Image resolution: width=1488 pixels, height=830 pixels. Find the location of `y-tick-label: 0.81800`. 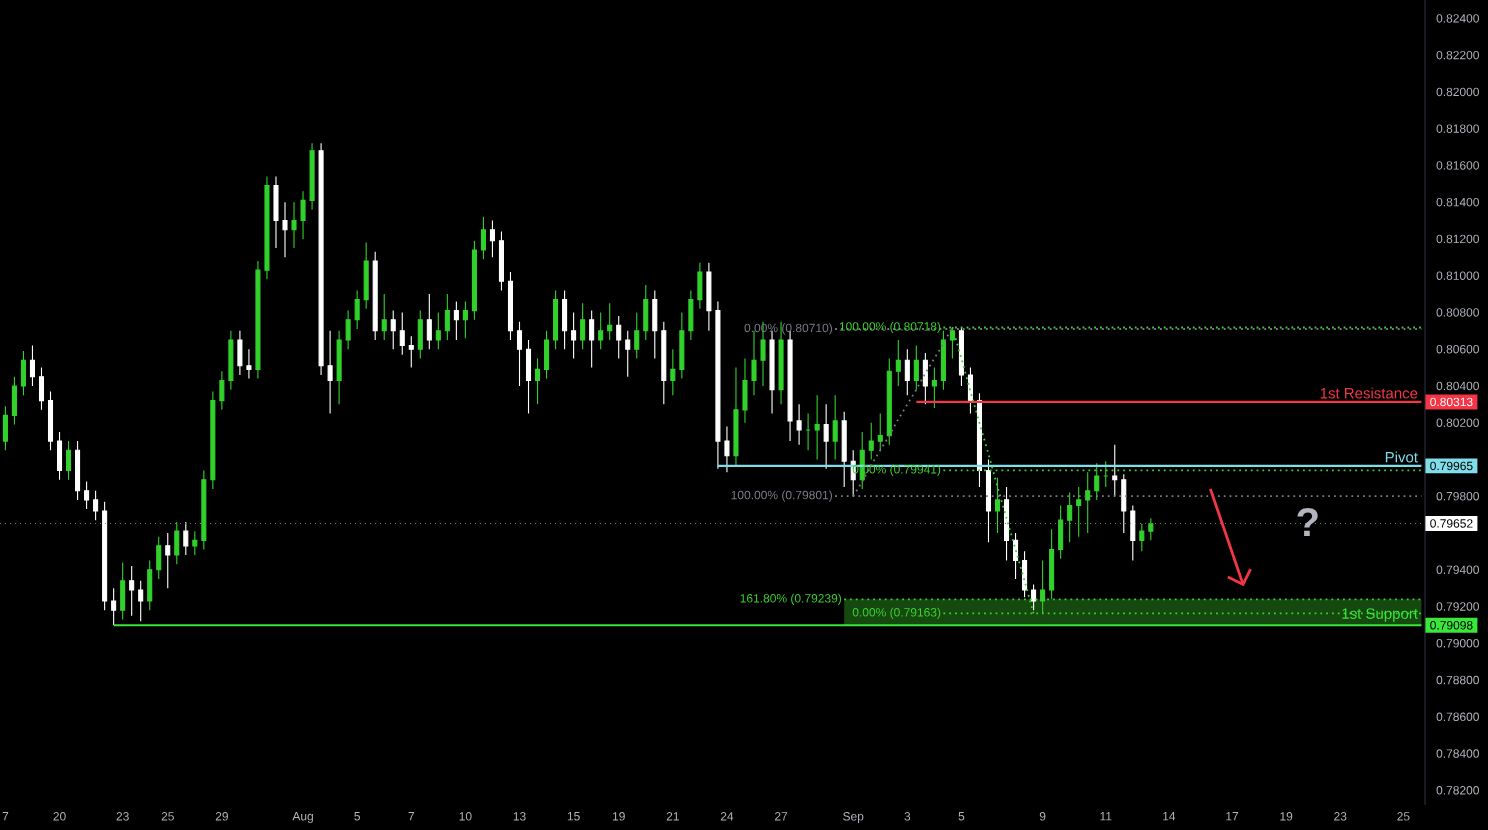

y-tick-label: 0.81800 is located at coordinates (1457, 128).